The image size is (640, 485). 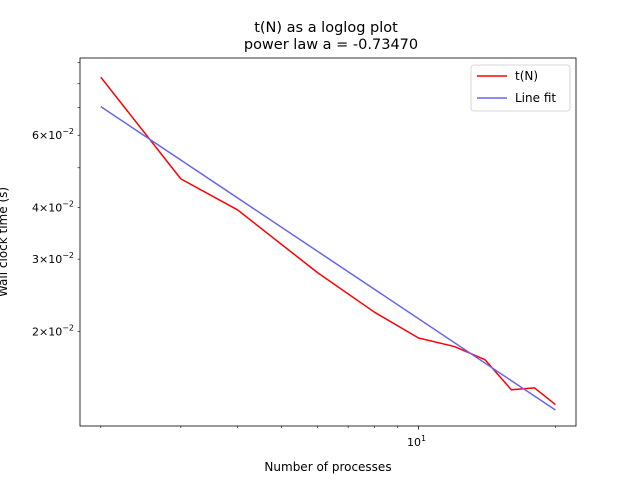 I want to click on y-axis-ticks: 2×10⁻² 3×10⁻² 4×10⁻² 6×10⁻², so click(x=56, y=200).